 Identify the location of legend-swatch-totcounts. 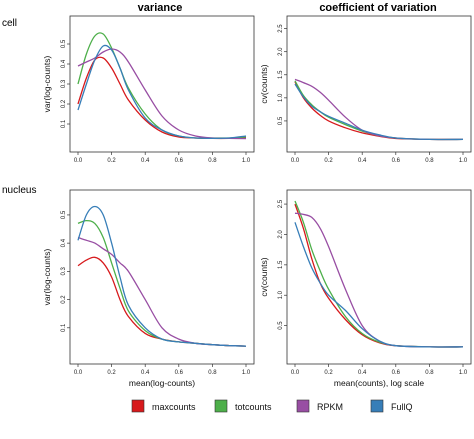
(221, 406).